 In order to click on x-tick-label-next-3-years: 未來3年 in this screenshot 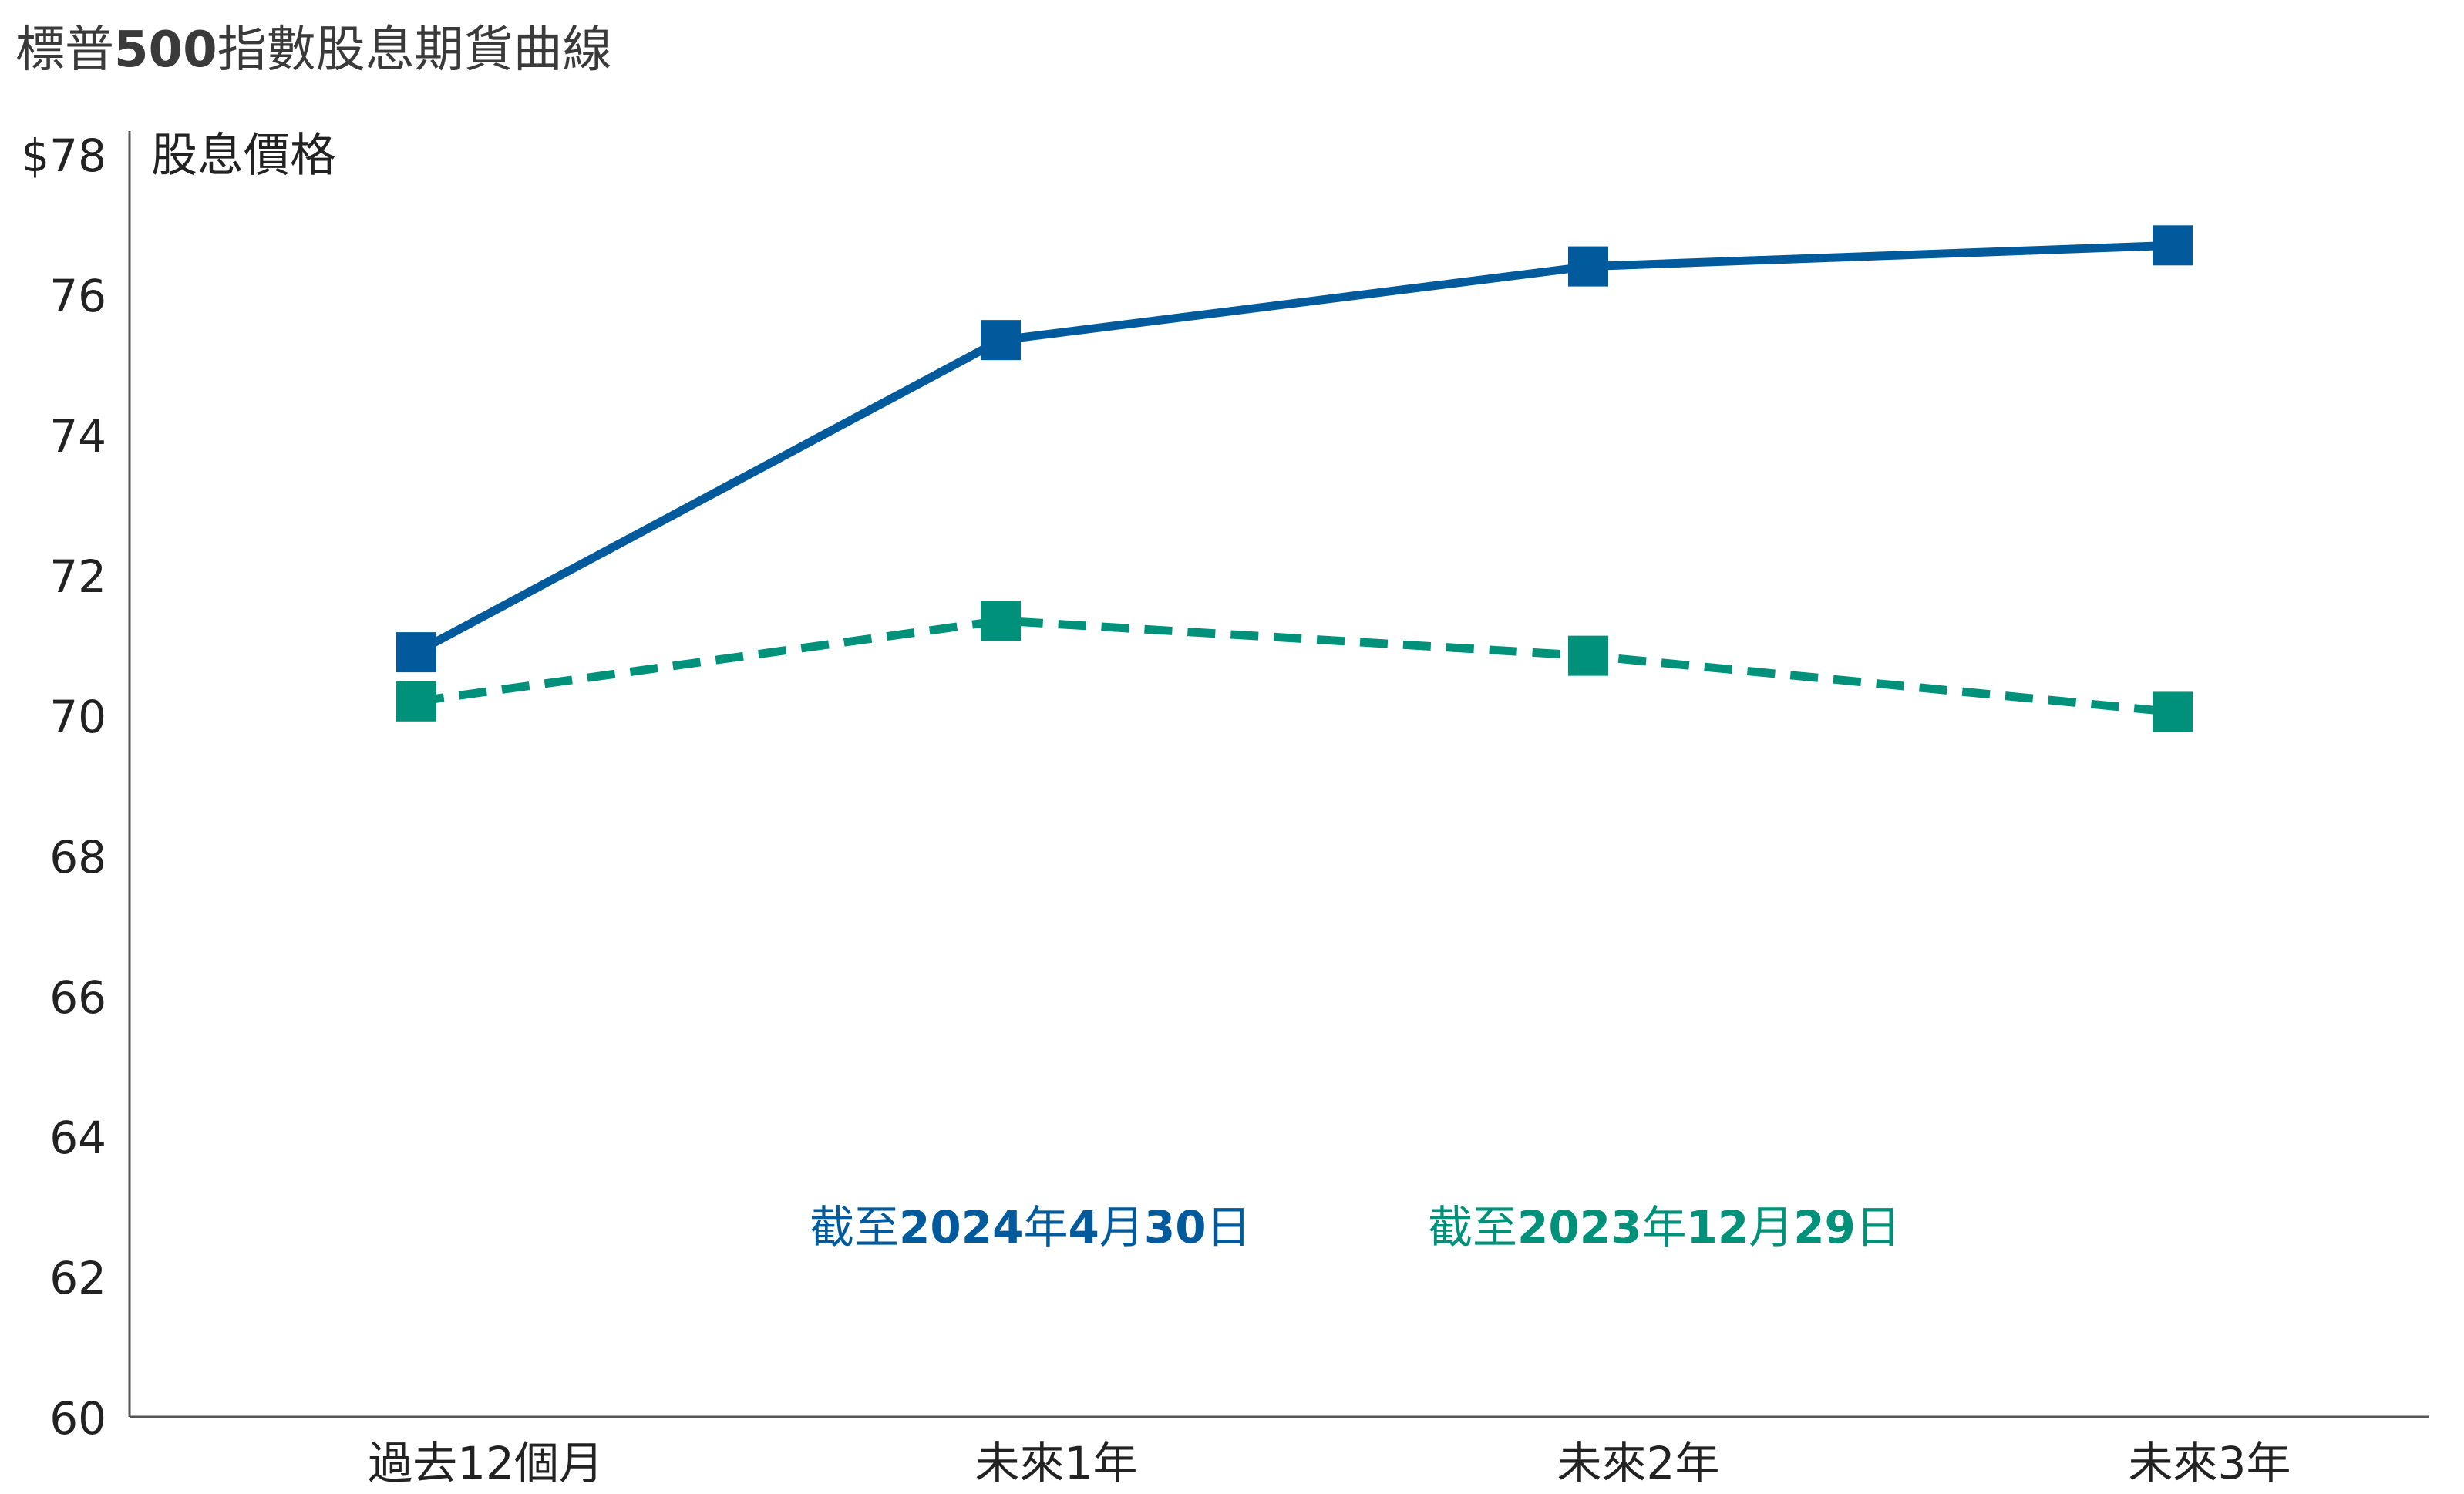, I will do `click(2210, 1463)`.